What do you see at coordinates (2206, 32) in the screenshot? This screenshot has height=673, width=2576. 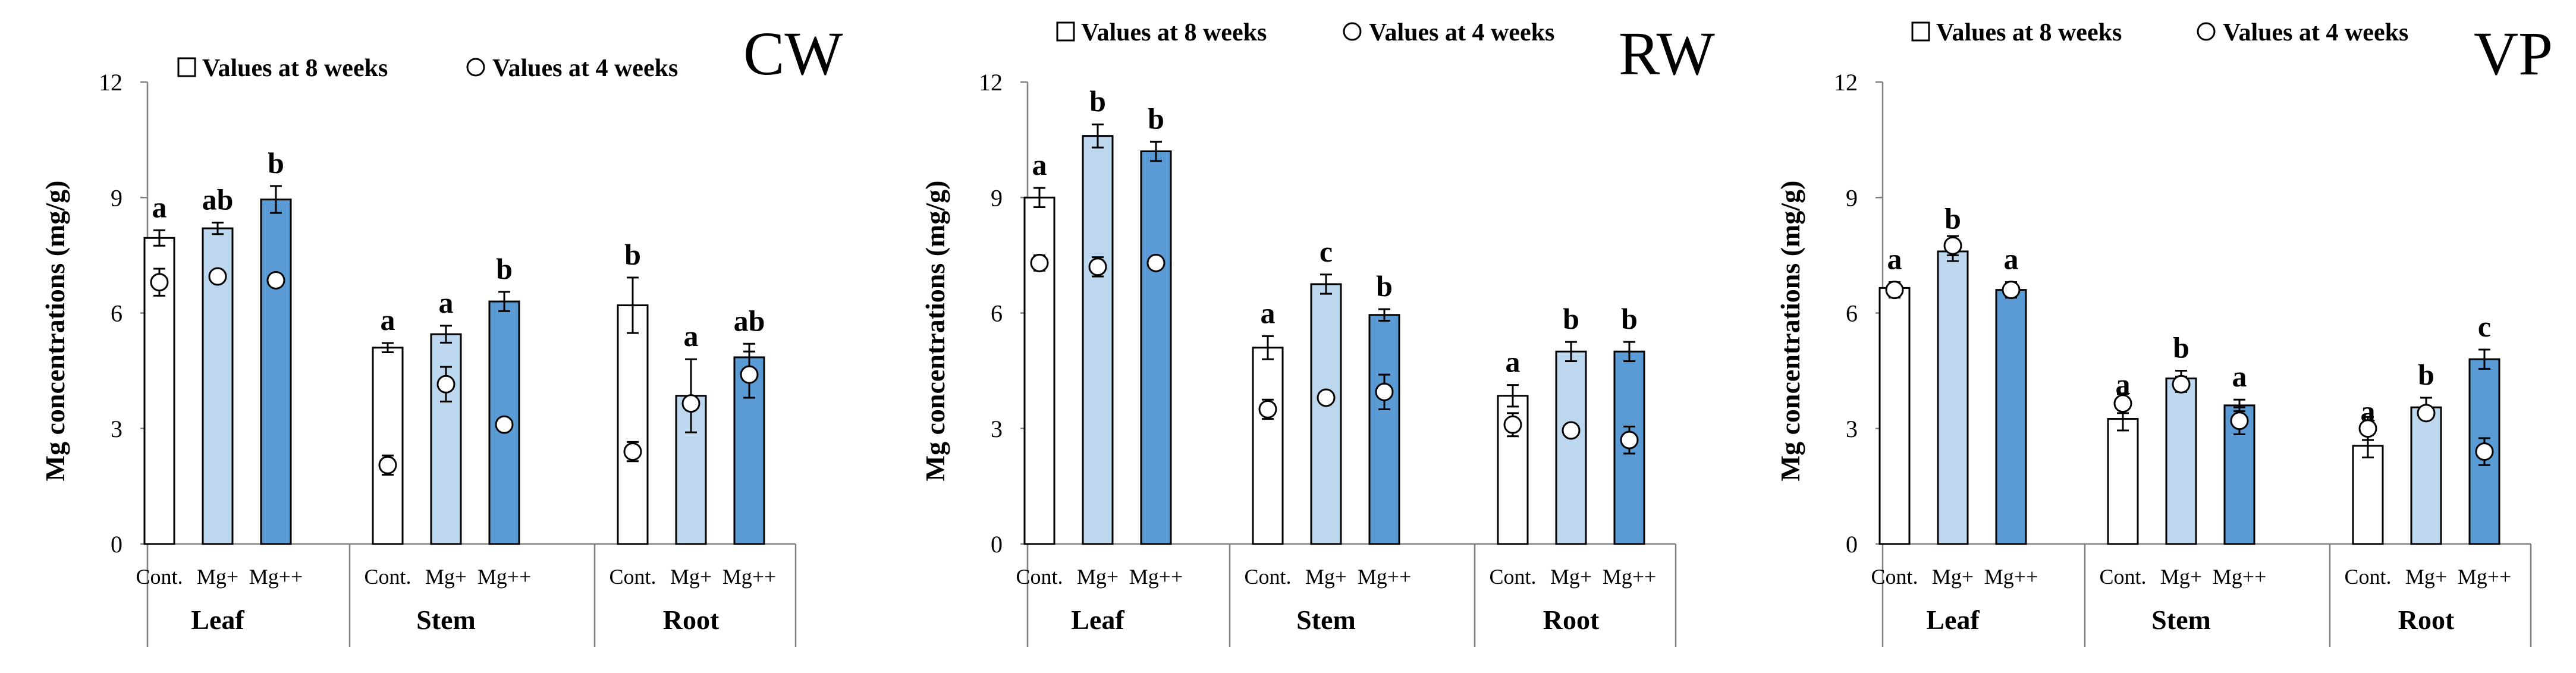 I see `legend-marker-4-weeks` at bounding box center [2206, 32].